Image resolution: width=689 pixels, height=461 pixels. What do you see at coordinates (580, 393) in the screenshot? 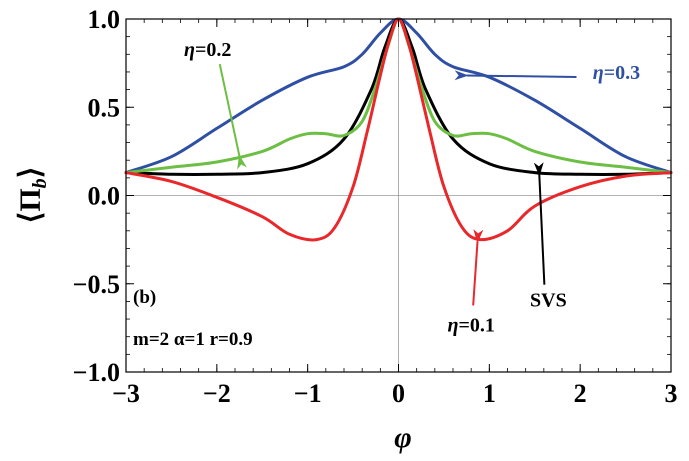
I see `x-tick-label: 2` at bounding box center [580, 393].